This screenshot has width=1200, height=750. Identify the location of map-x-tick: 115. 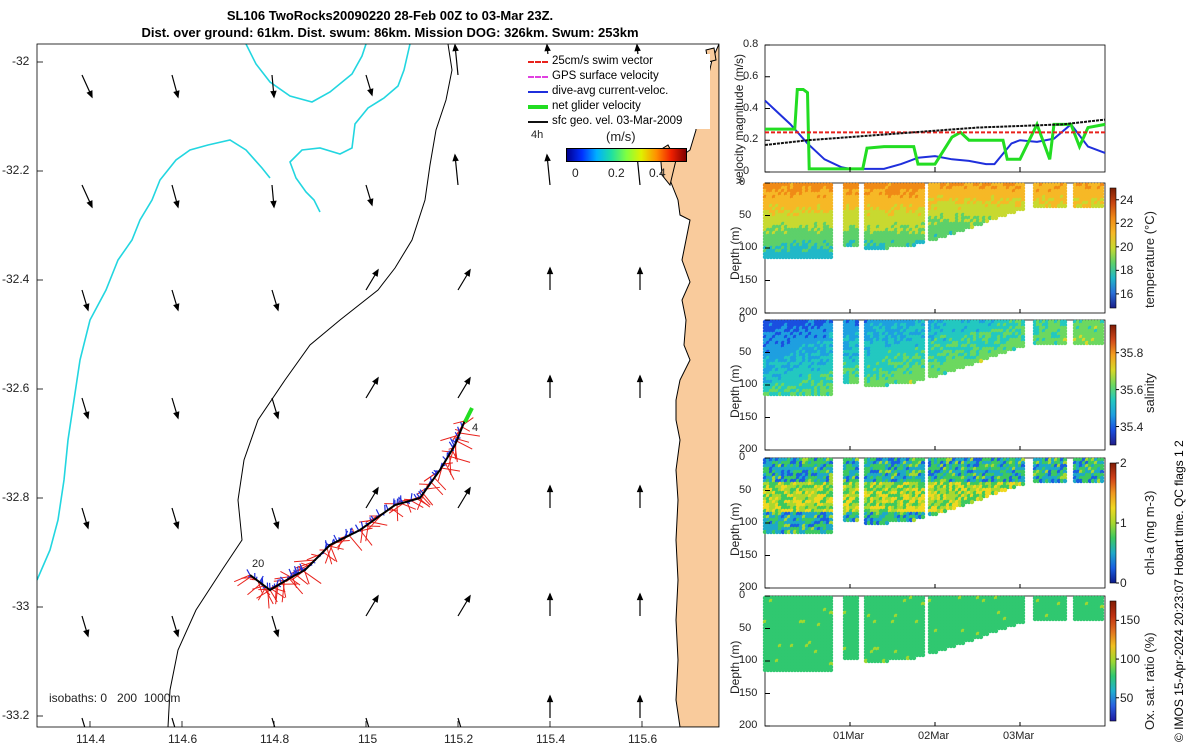
(368, 739).